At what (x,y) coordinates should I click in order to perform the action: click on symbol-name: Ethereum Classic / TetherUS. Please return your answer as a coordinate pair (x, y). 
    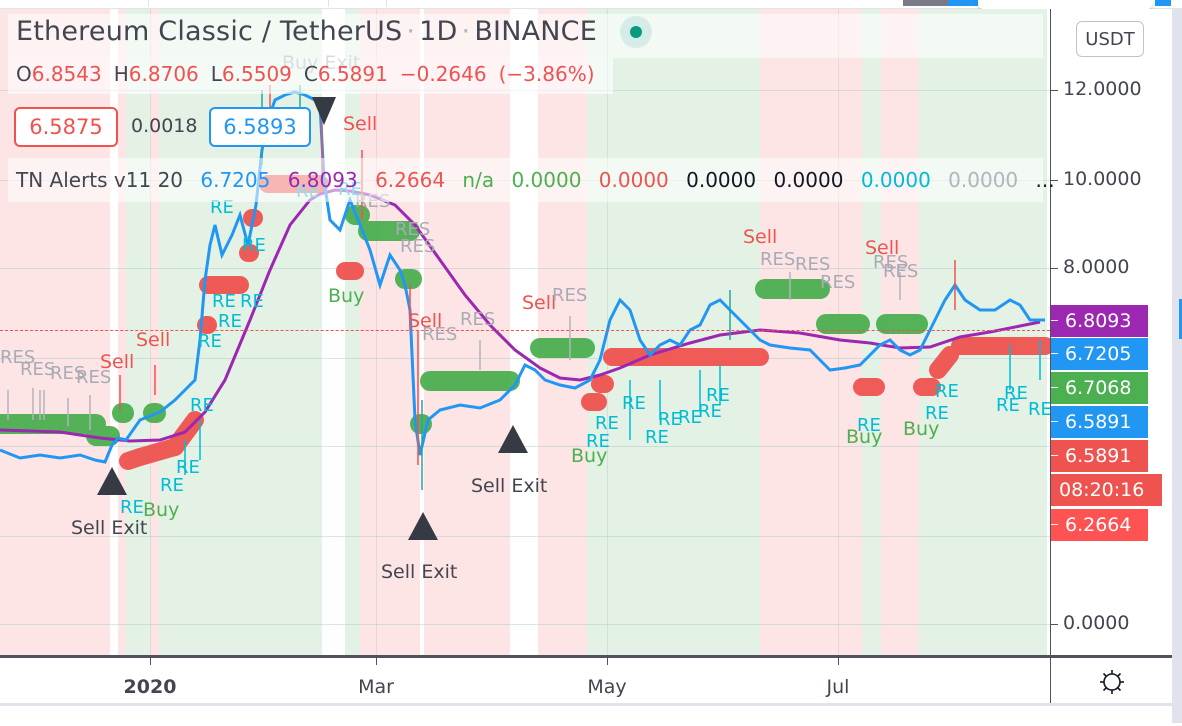
    Looking at the image, I should click on (209, 31).